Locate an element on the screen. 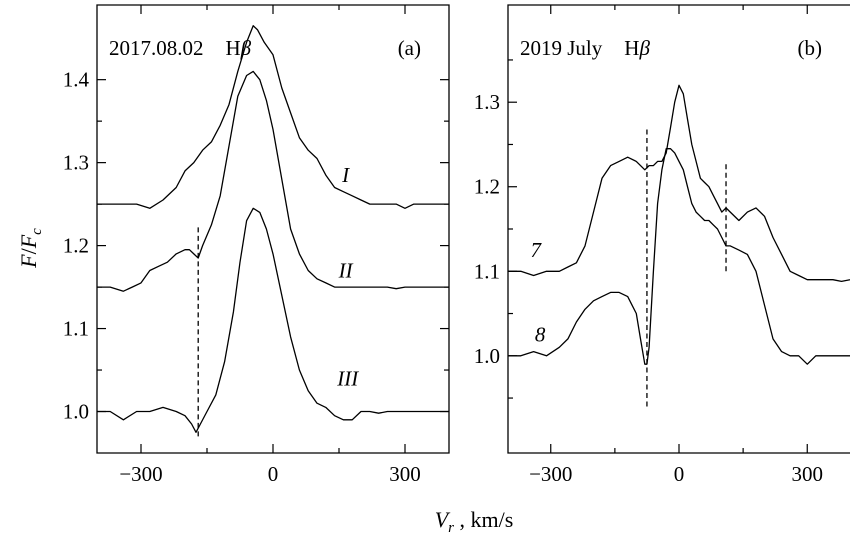 This screenshot has height=537, width=850. panel-a-ytick-label: 1.0 is located at coordinates (76, 412).